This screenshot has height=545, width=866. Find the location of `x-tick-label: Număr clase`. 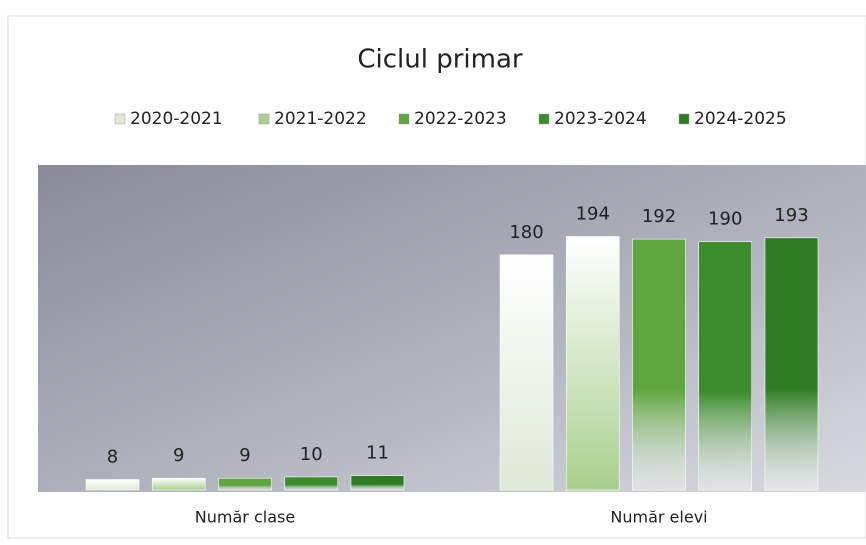

x-tick-label: Număr clase is located at coordinates (245, 517).